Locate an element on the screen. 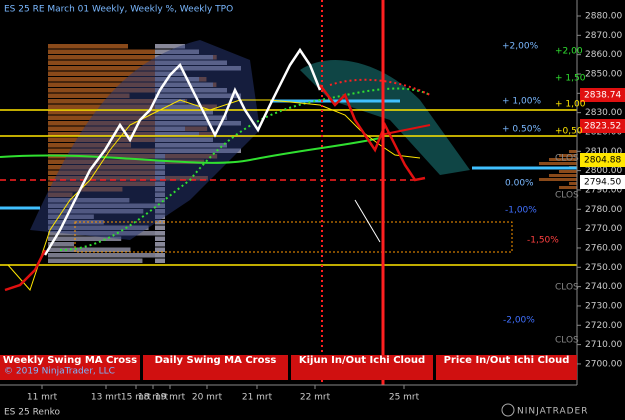 The image size is (625, 420). zone-box is located at coordinates (293, 237).